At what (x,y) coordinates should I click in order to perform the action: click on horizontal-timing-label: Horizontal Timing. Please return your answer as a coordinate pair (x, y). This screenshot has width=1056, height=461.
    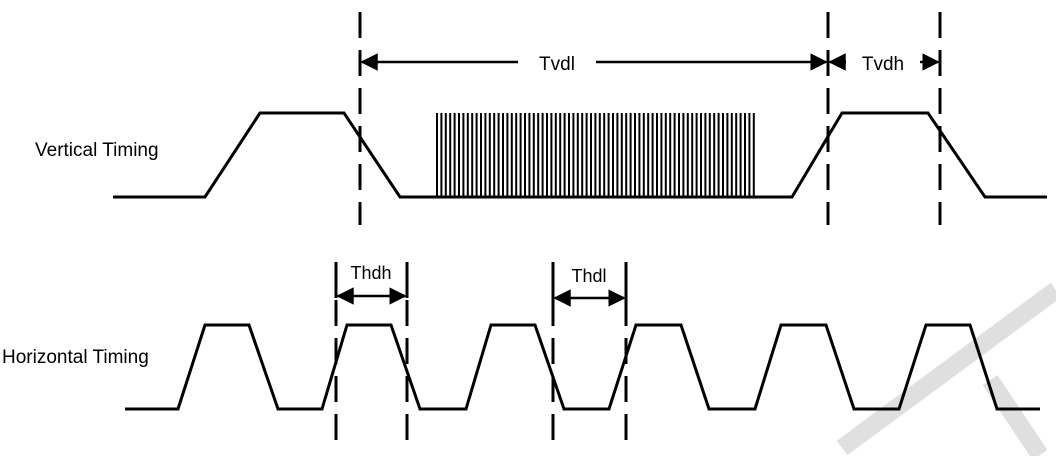
    Looking at the image, I should click on (75, 357).